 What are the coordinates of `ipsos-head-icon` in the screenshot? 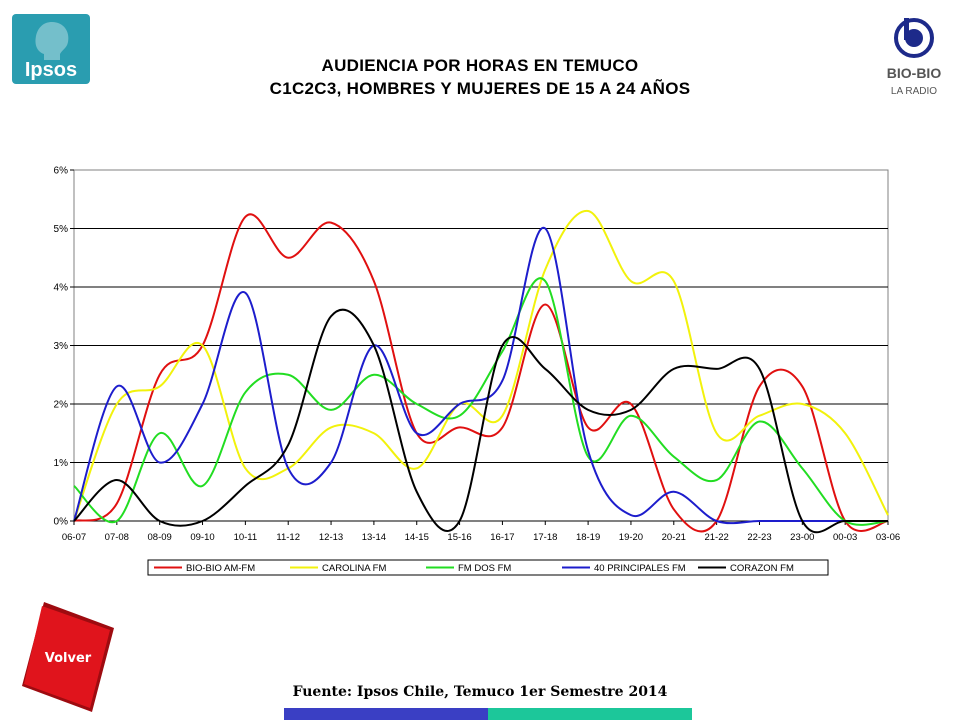 It's located at (52, 41).